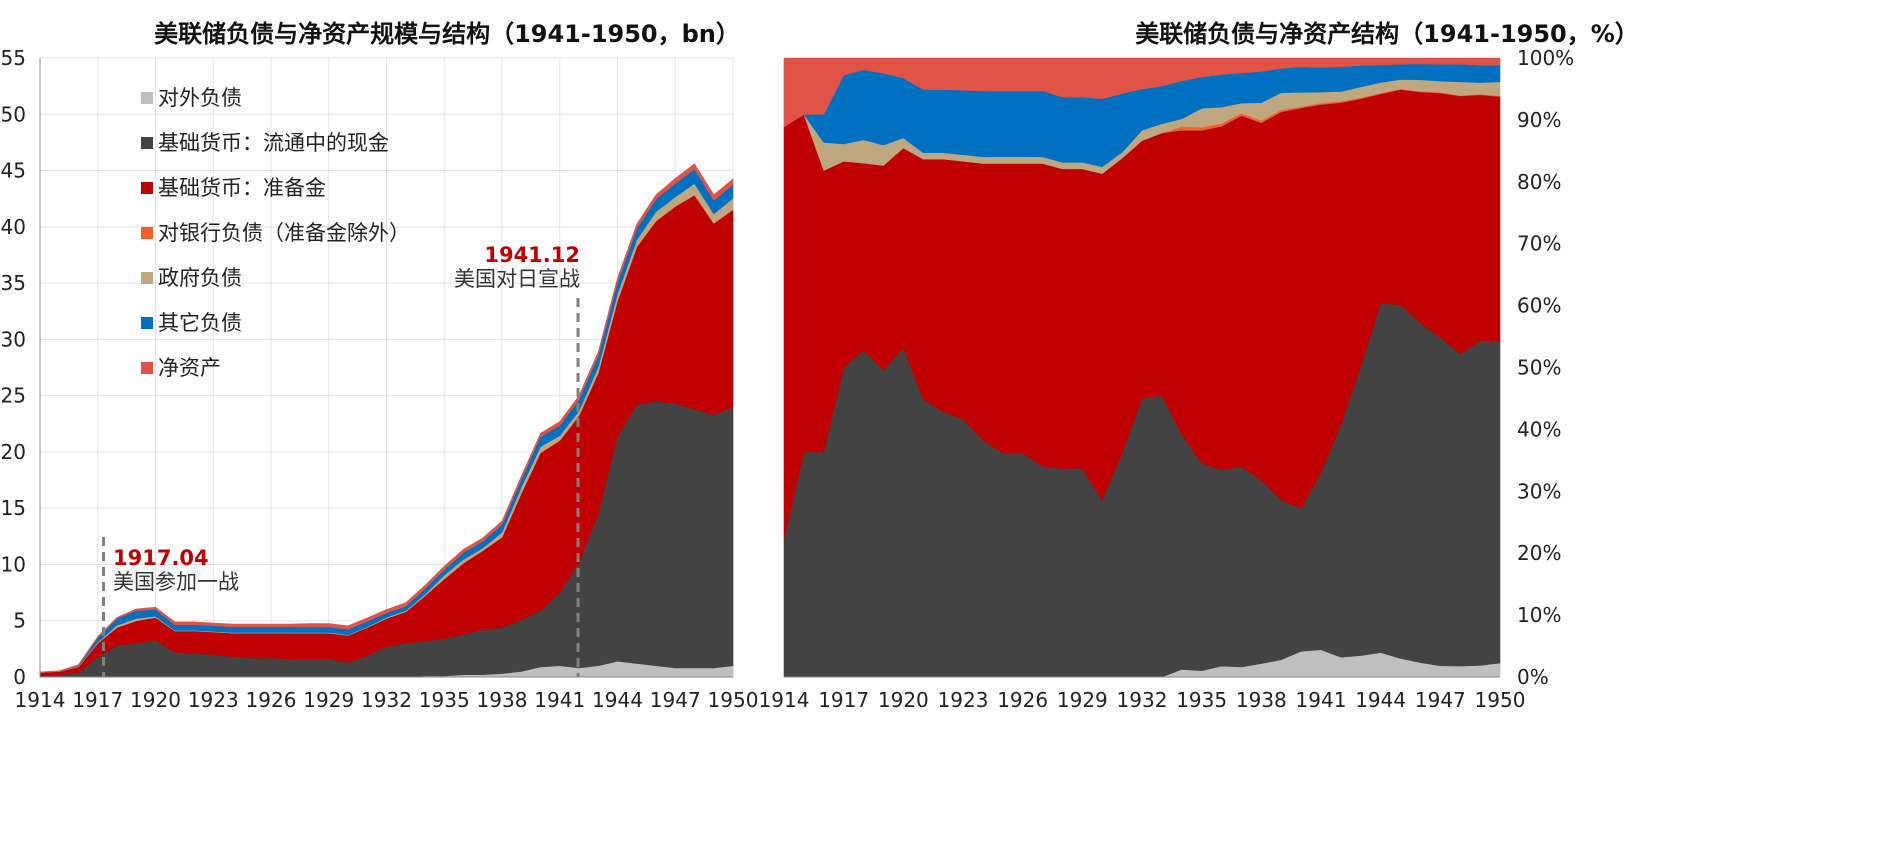 The image size is (1887, 857). What do you see at coordinates (13, 171) in the screenshot?
I see `y-tick-label: 45` at bounding box center [13, 171].